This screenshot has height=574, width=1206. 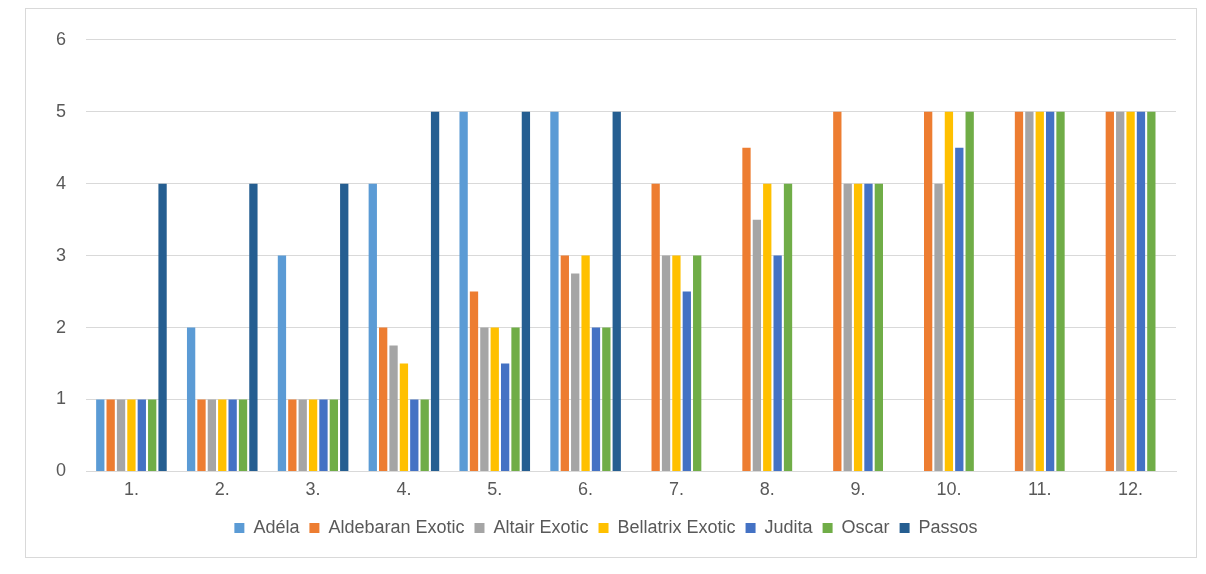 What do you see at coordinates (396, 526) in the screenshot?
I see `legend-label: Aldebaran Exotic` at bounding box center [396, 526].